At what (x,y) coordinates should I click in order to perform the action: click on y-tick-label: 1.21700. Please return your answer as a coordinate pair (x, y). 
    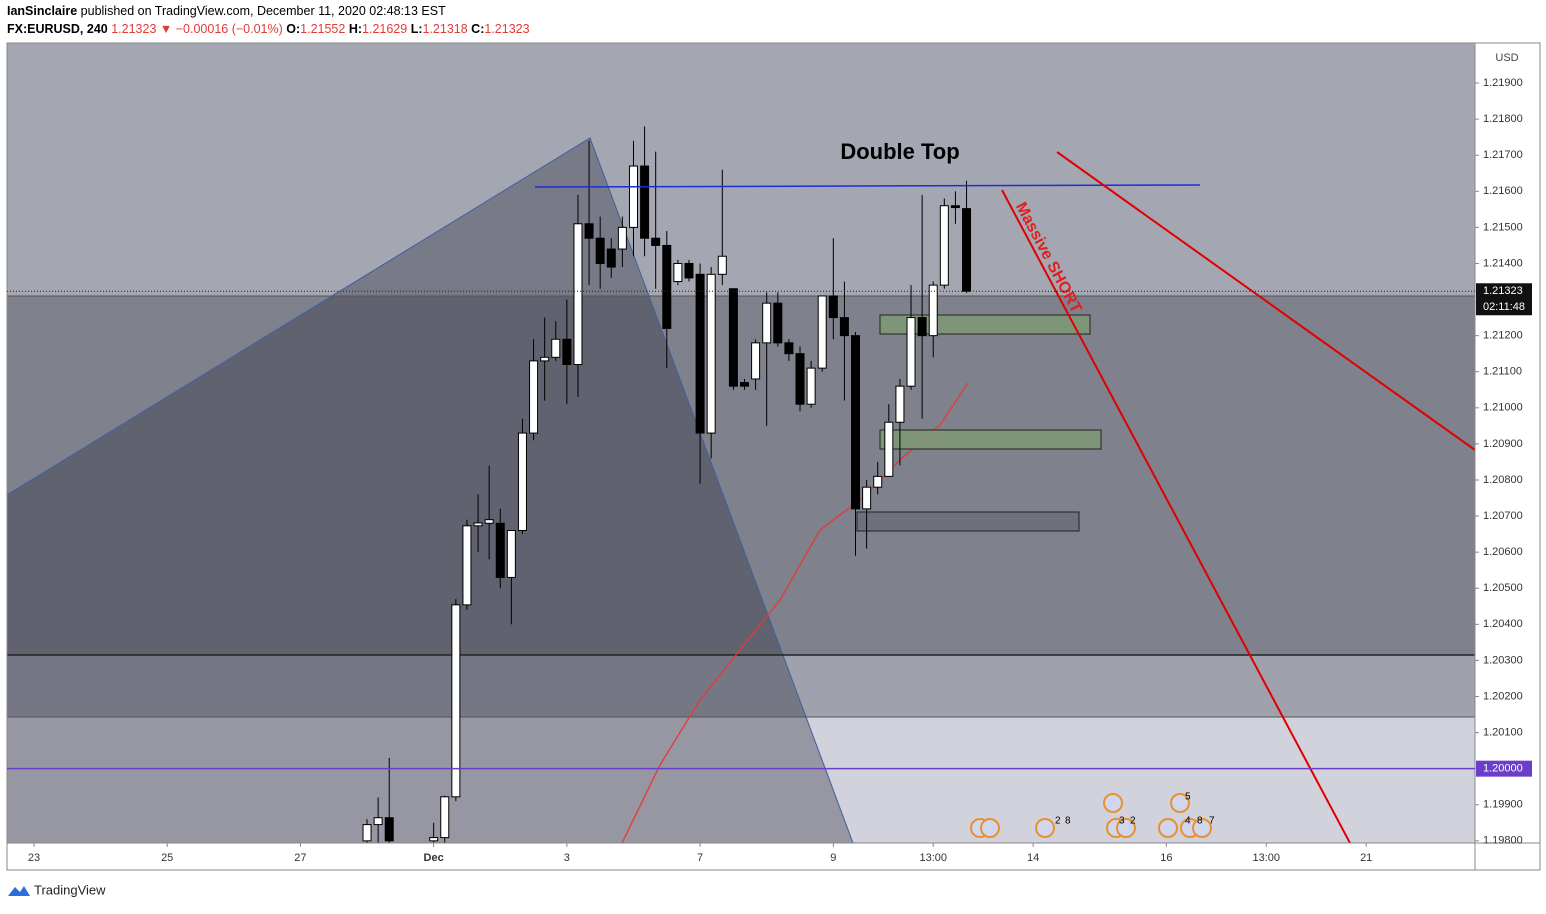
    Looking at the image, I should click on (1503, 155).